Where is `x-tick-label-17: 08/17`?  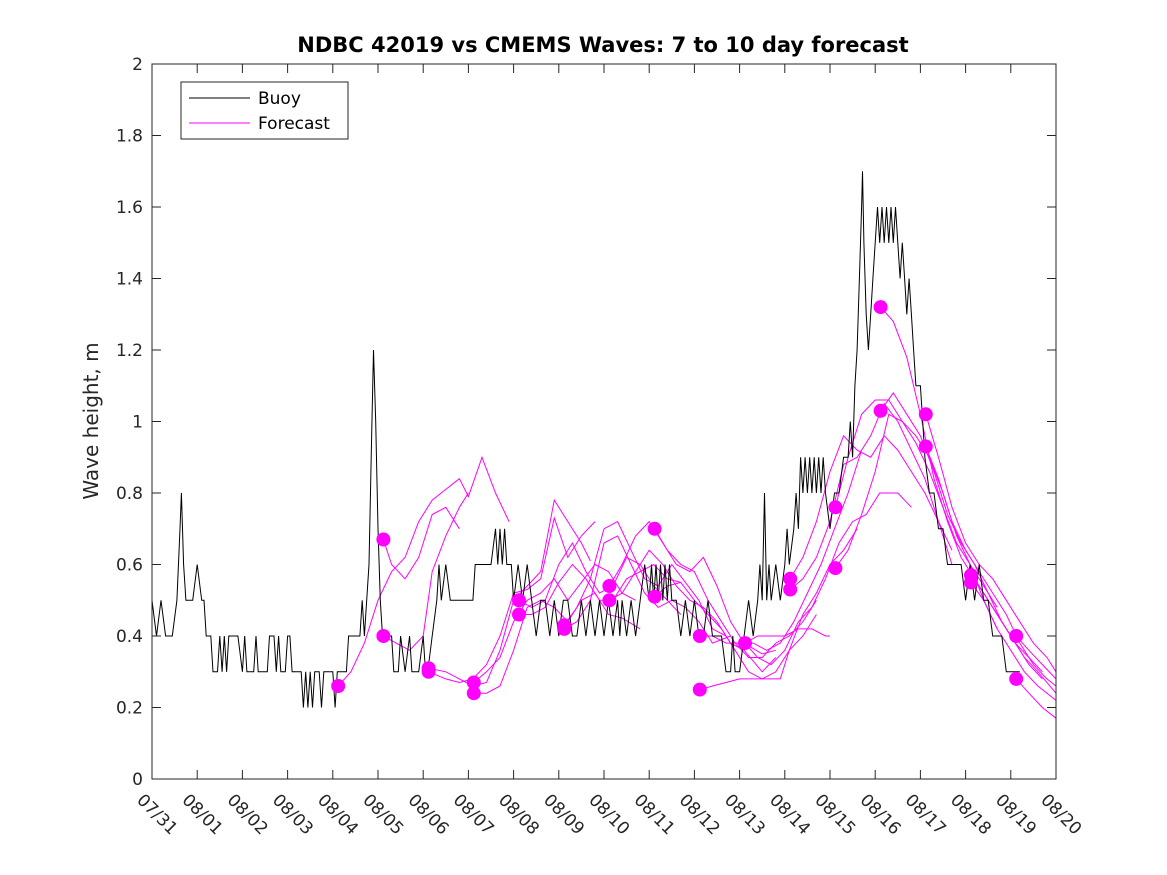 x-tick-label-17: 08/17 is located at coordinates (925, 814).